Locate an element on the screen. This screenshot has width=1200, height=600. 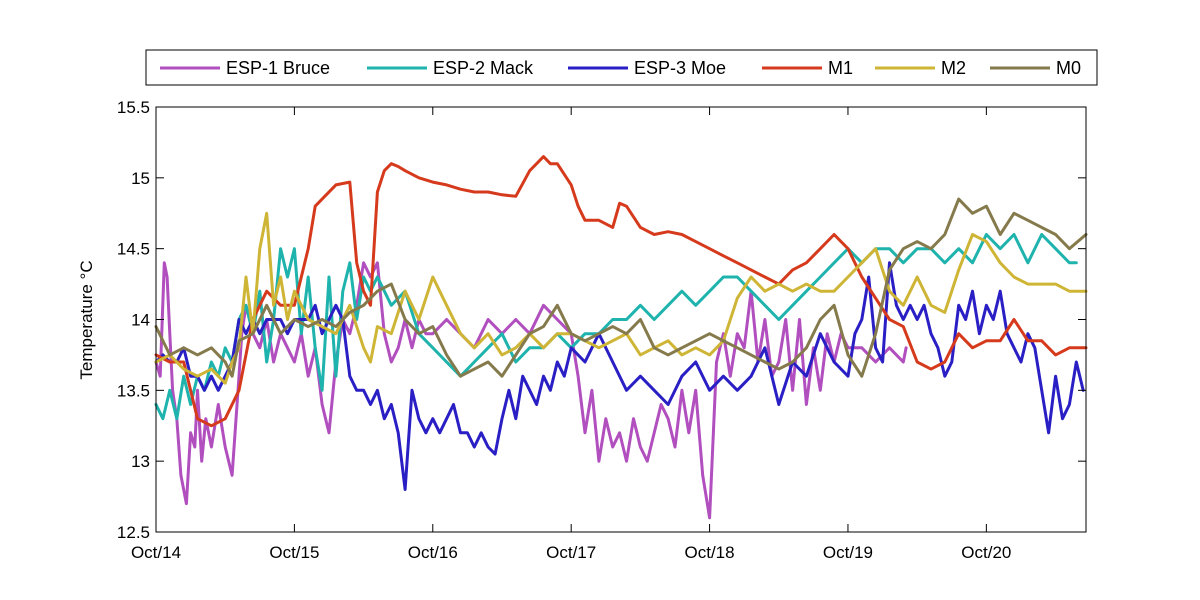
y-axis-label: Temperature °C is located at coordinates (86, 319).